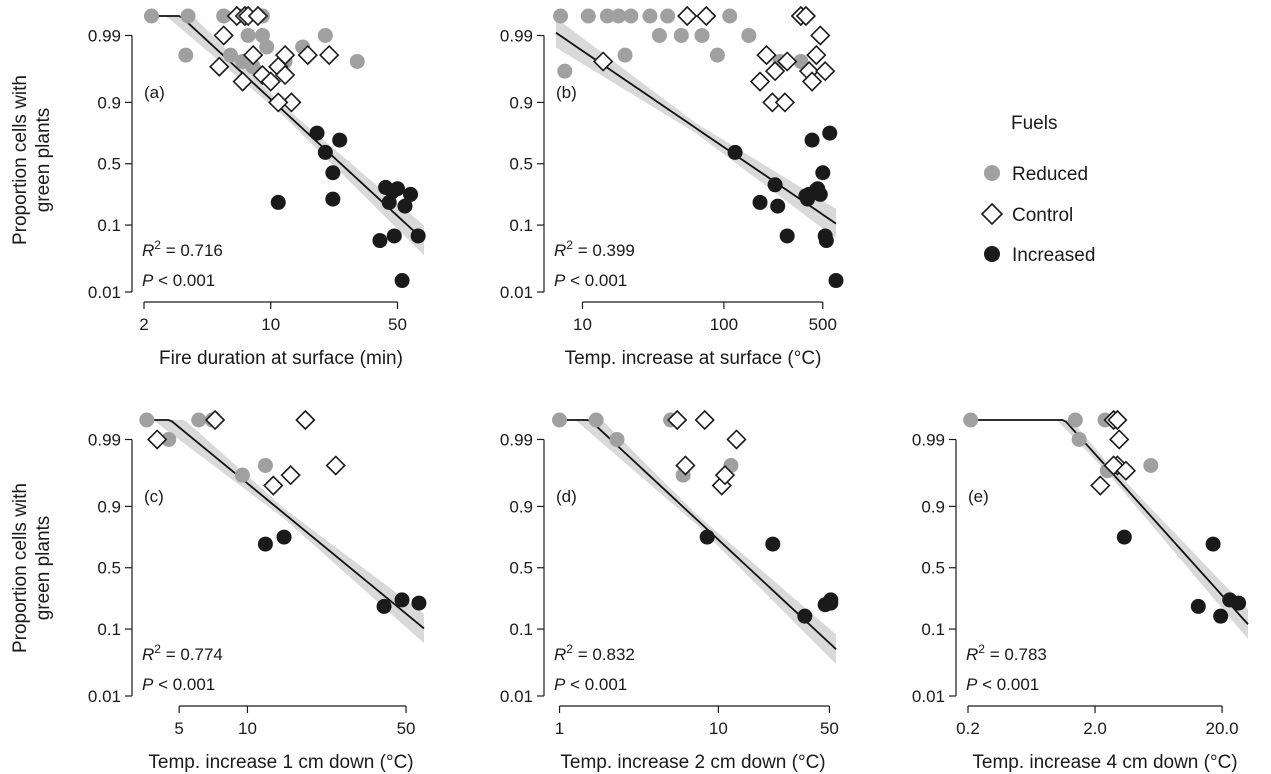 The height and width of the screenshot is (774, 1271). Describe the element at coordinates (1042, 215) in the screenshot. I see `legend-label-control: Control` at that location.